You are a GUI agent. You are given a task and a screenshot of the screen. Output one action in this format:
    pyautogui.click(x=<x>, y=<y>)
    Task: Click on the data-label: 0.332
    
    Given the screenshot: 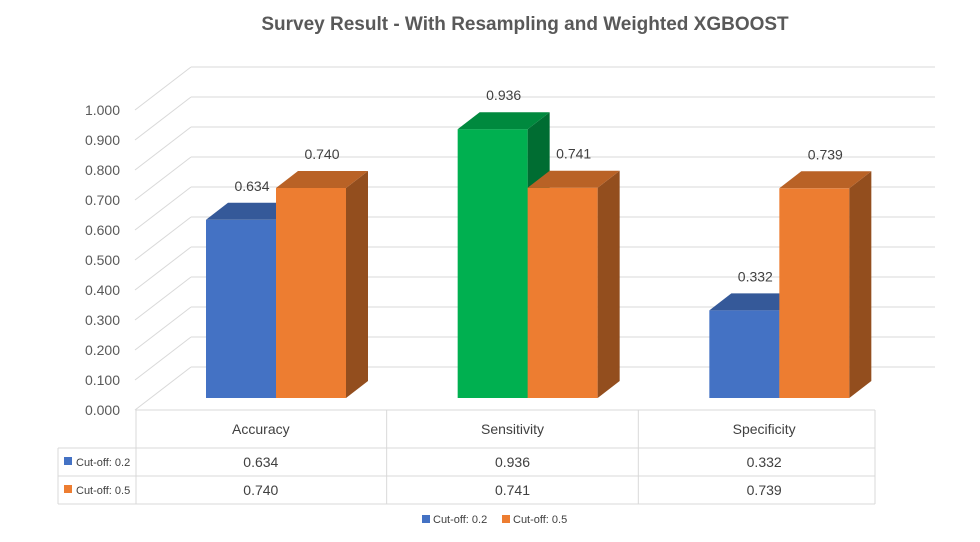 What is the action you would take?
    pyautogui.click(x=755, y=276)
    